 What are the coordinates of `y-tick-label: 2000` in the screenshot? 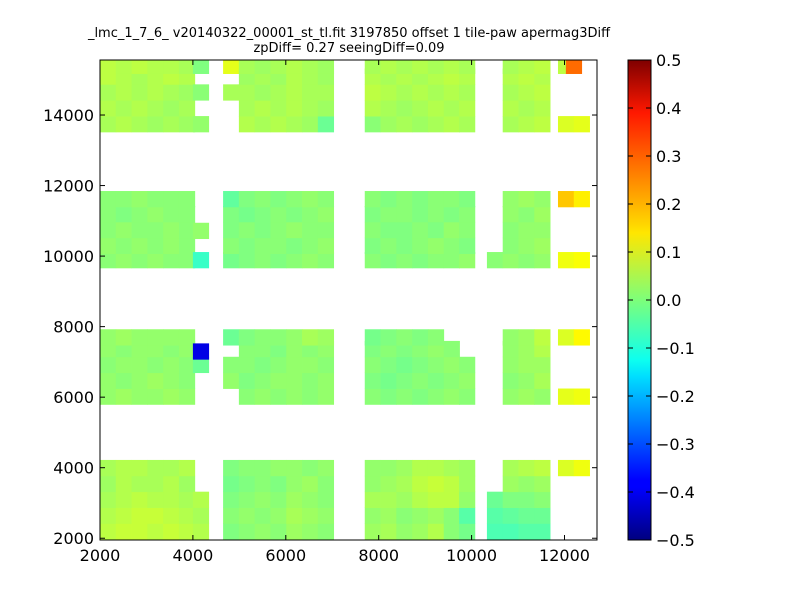 It's located at (73, 538).